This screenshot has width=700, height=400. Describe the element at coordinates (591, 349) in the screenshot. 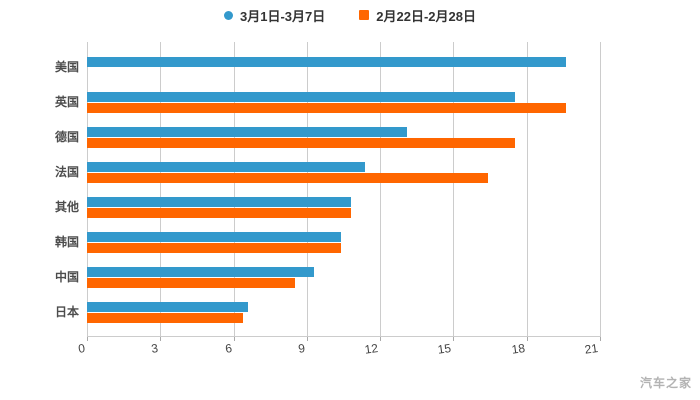

I see `x-tick-label: 21` at that location.